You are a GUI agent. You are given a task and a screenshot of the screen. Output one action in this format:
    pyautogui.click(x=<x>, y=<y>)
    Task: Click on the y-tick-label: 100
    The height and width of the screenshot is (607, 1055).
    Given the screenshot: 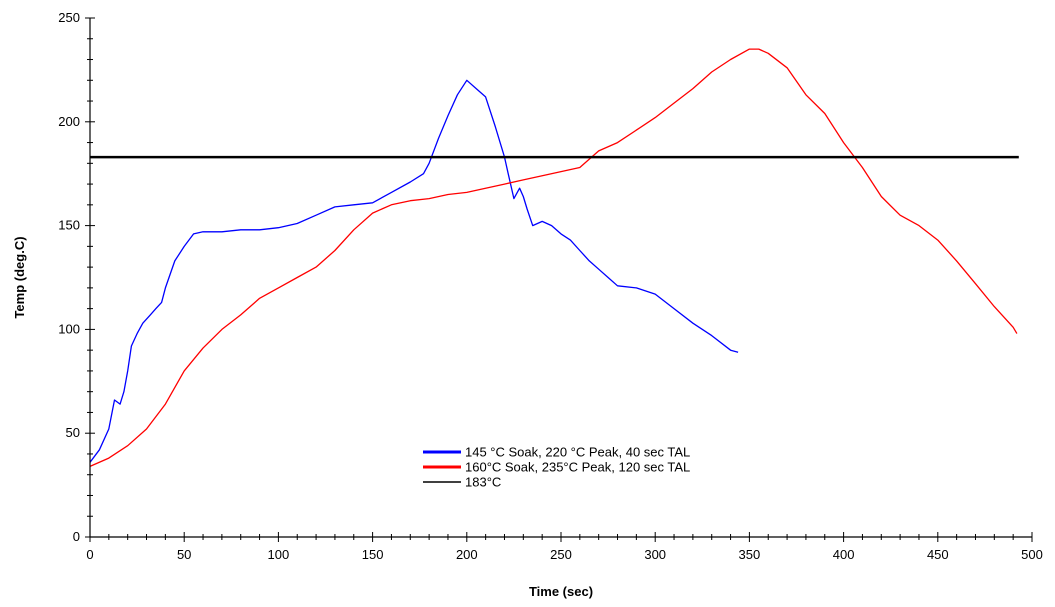 What is the action you would take?
    pyautogui.click(x=69, y=328)
    